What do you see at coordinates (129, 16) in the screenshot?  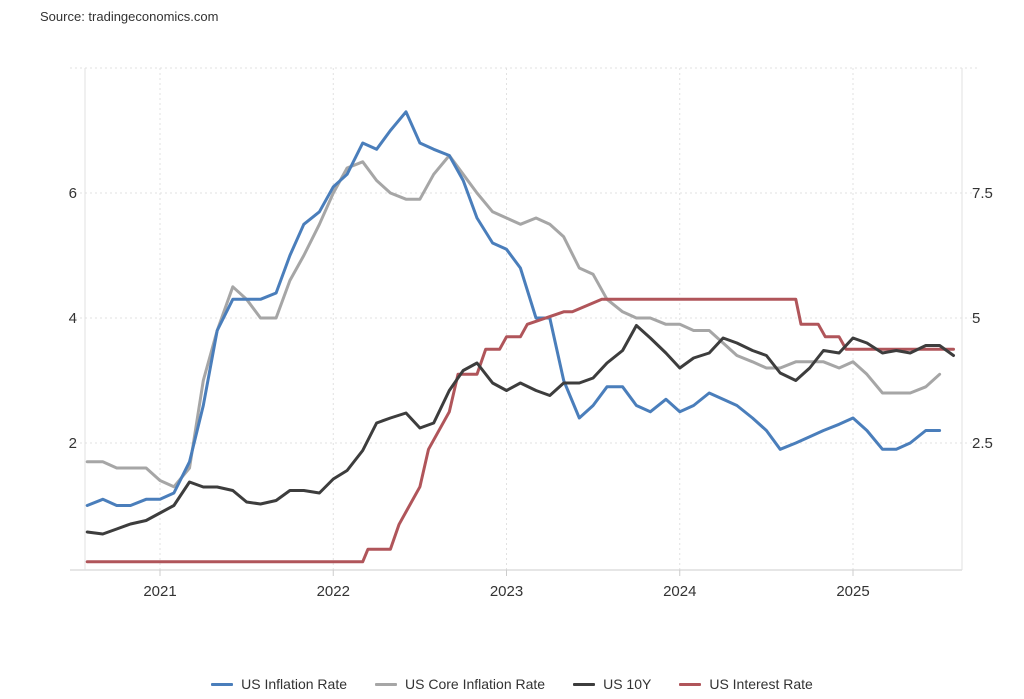 I see `source-label: Source: tradingeconomics.com` at bounding box center [129, 16].